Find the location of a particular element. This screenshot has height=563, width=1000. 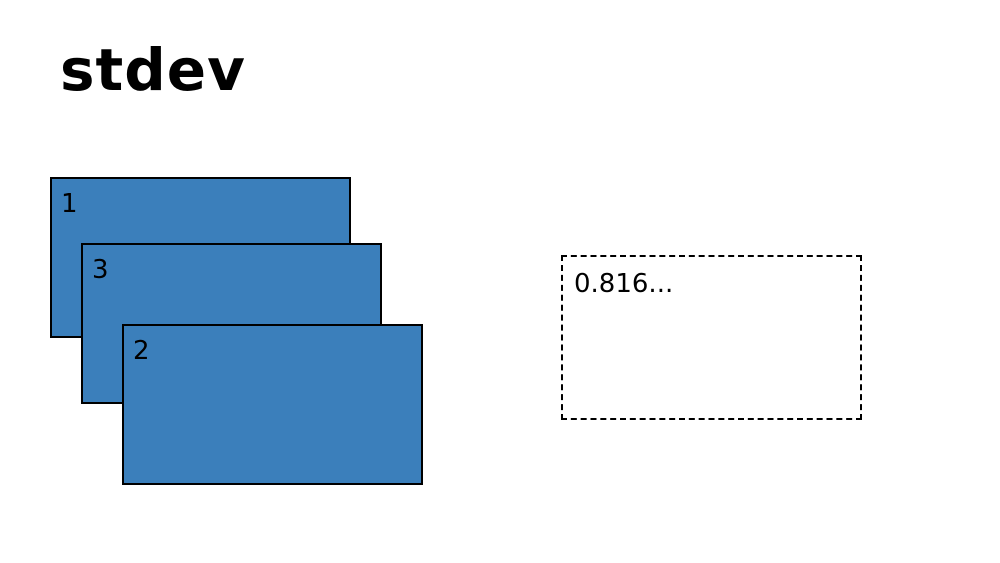

card-label: 2 is located at coordinates (141, 351).